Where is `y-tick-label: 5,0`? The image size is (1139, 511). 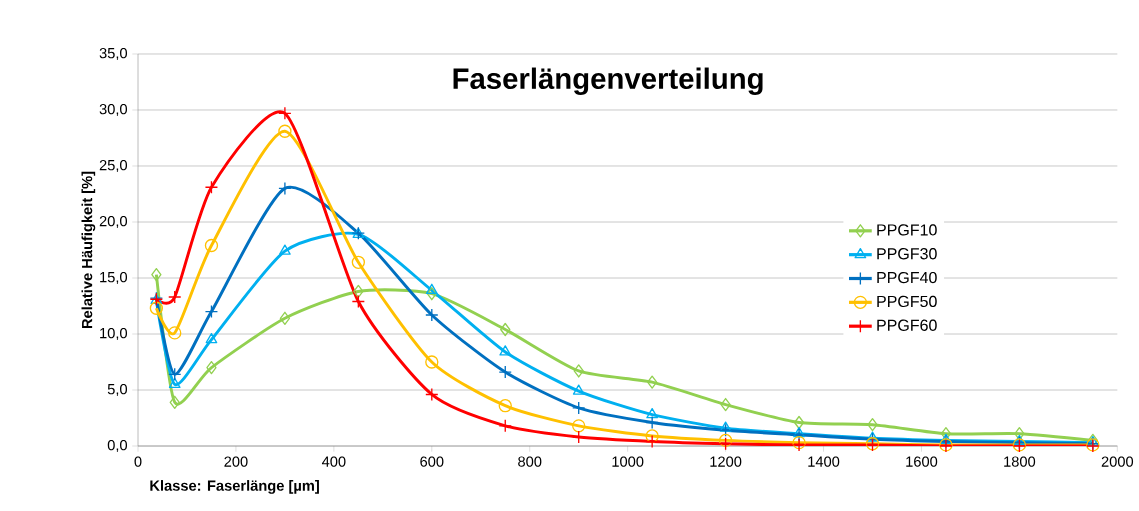 y-tick-label: 5,0 is located at coordinates (117, 390).